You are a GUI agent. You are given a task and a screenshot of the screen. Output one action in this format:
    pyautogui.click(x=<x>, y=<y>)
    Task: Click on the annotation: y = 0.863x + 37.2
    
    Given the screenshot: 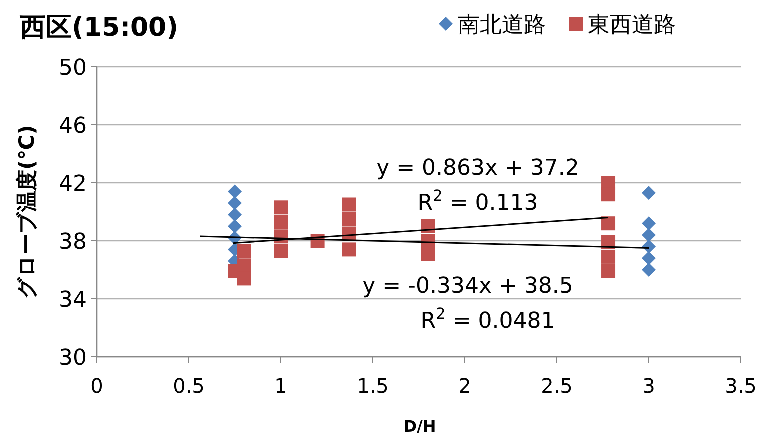 What is the action you would take?
    pyautogui.click(x=478, y=168)
    